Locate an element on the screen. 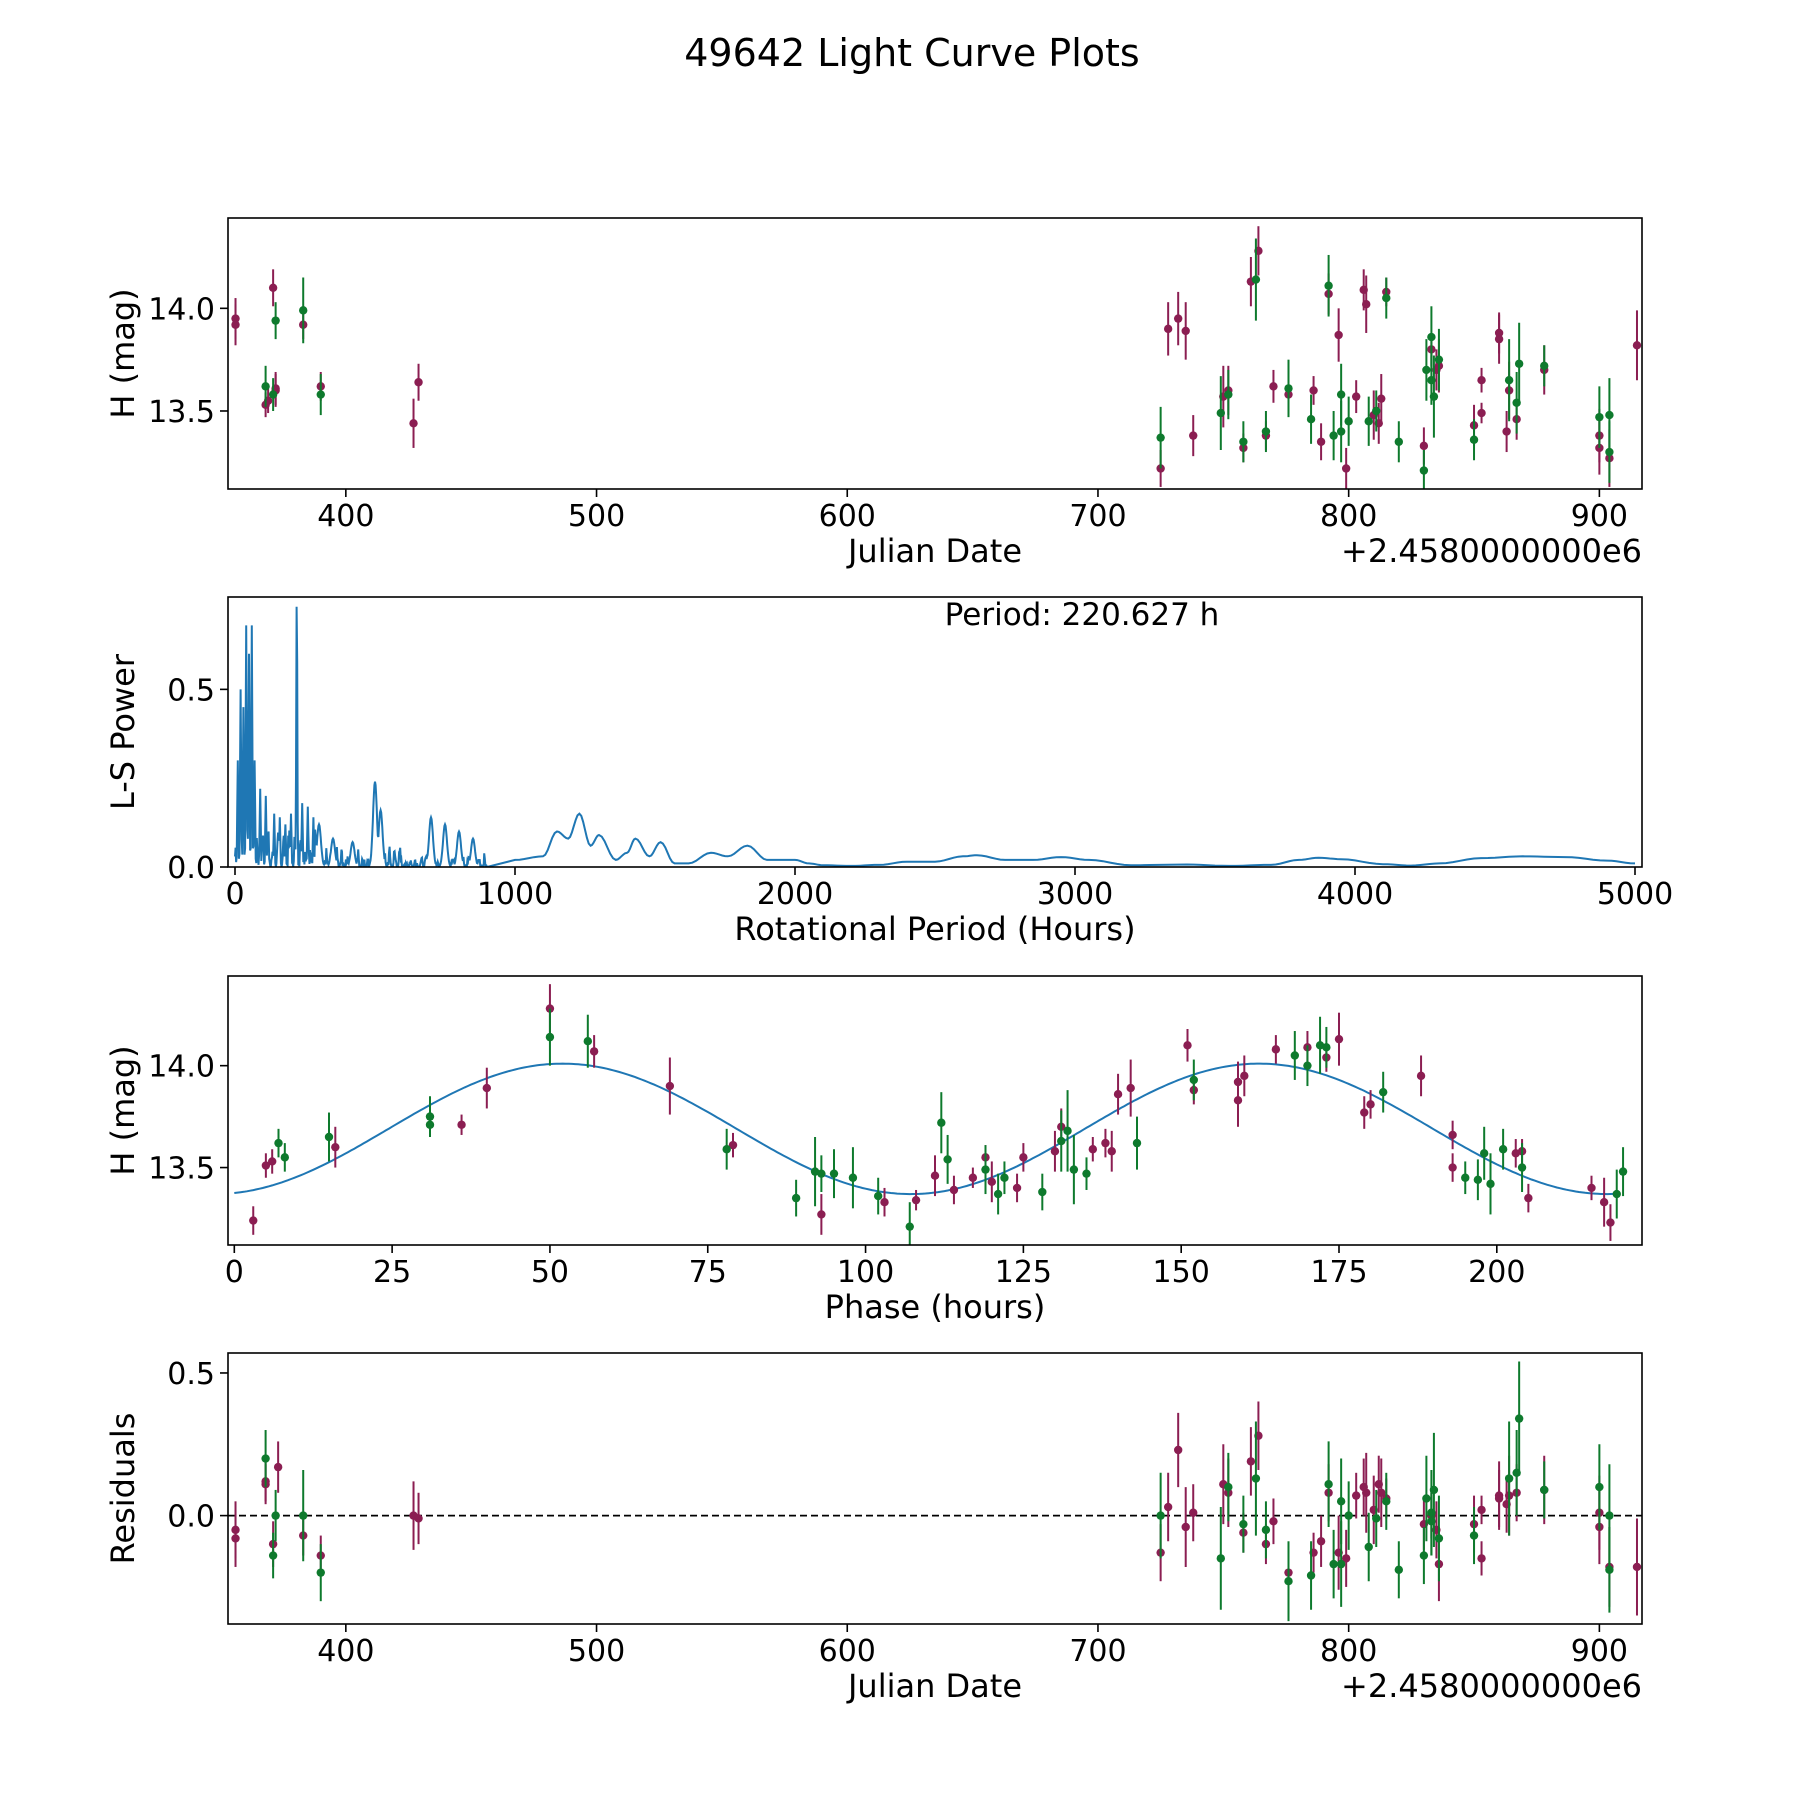  x-tick-label: 900 is located at coordinates (1599, 1651).